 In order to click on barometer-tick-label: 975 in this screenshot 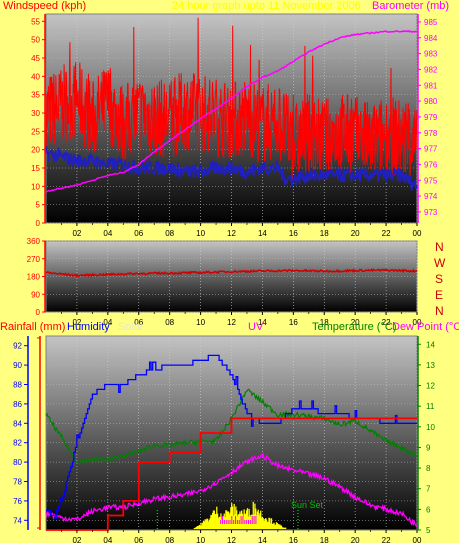, I will do `click(431, 180)`.